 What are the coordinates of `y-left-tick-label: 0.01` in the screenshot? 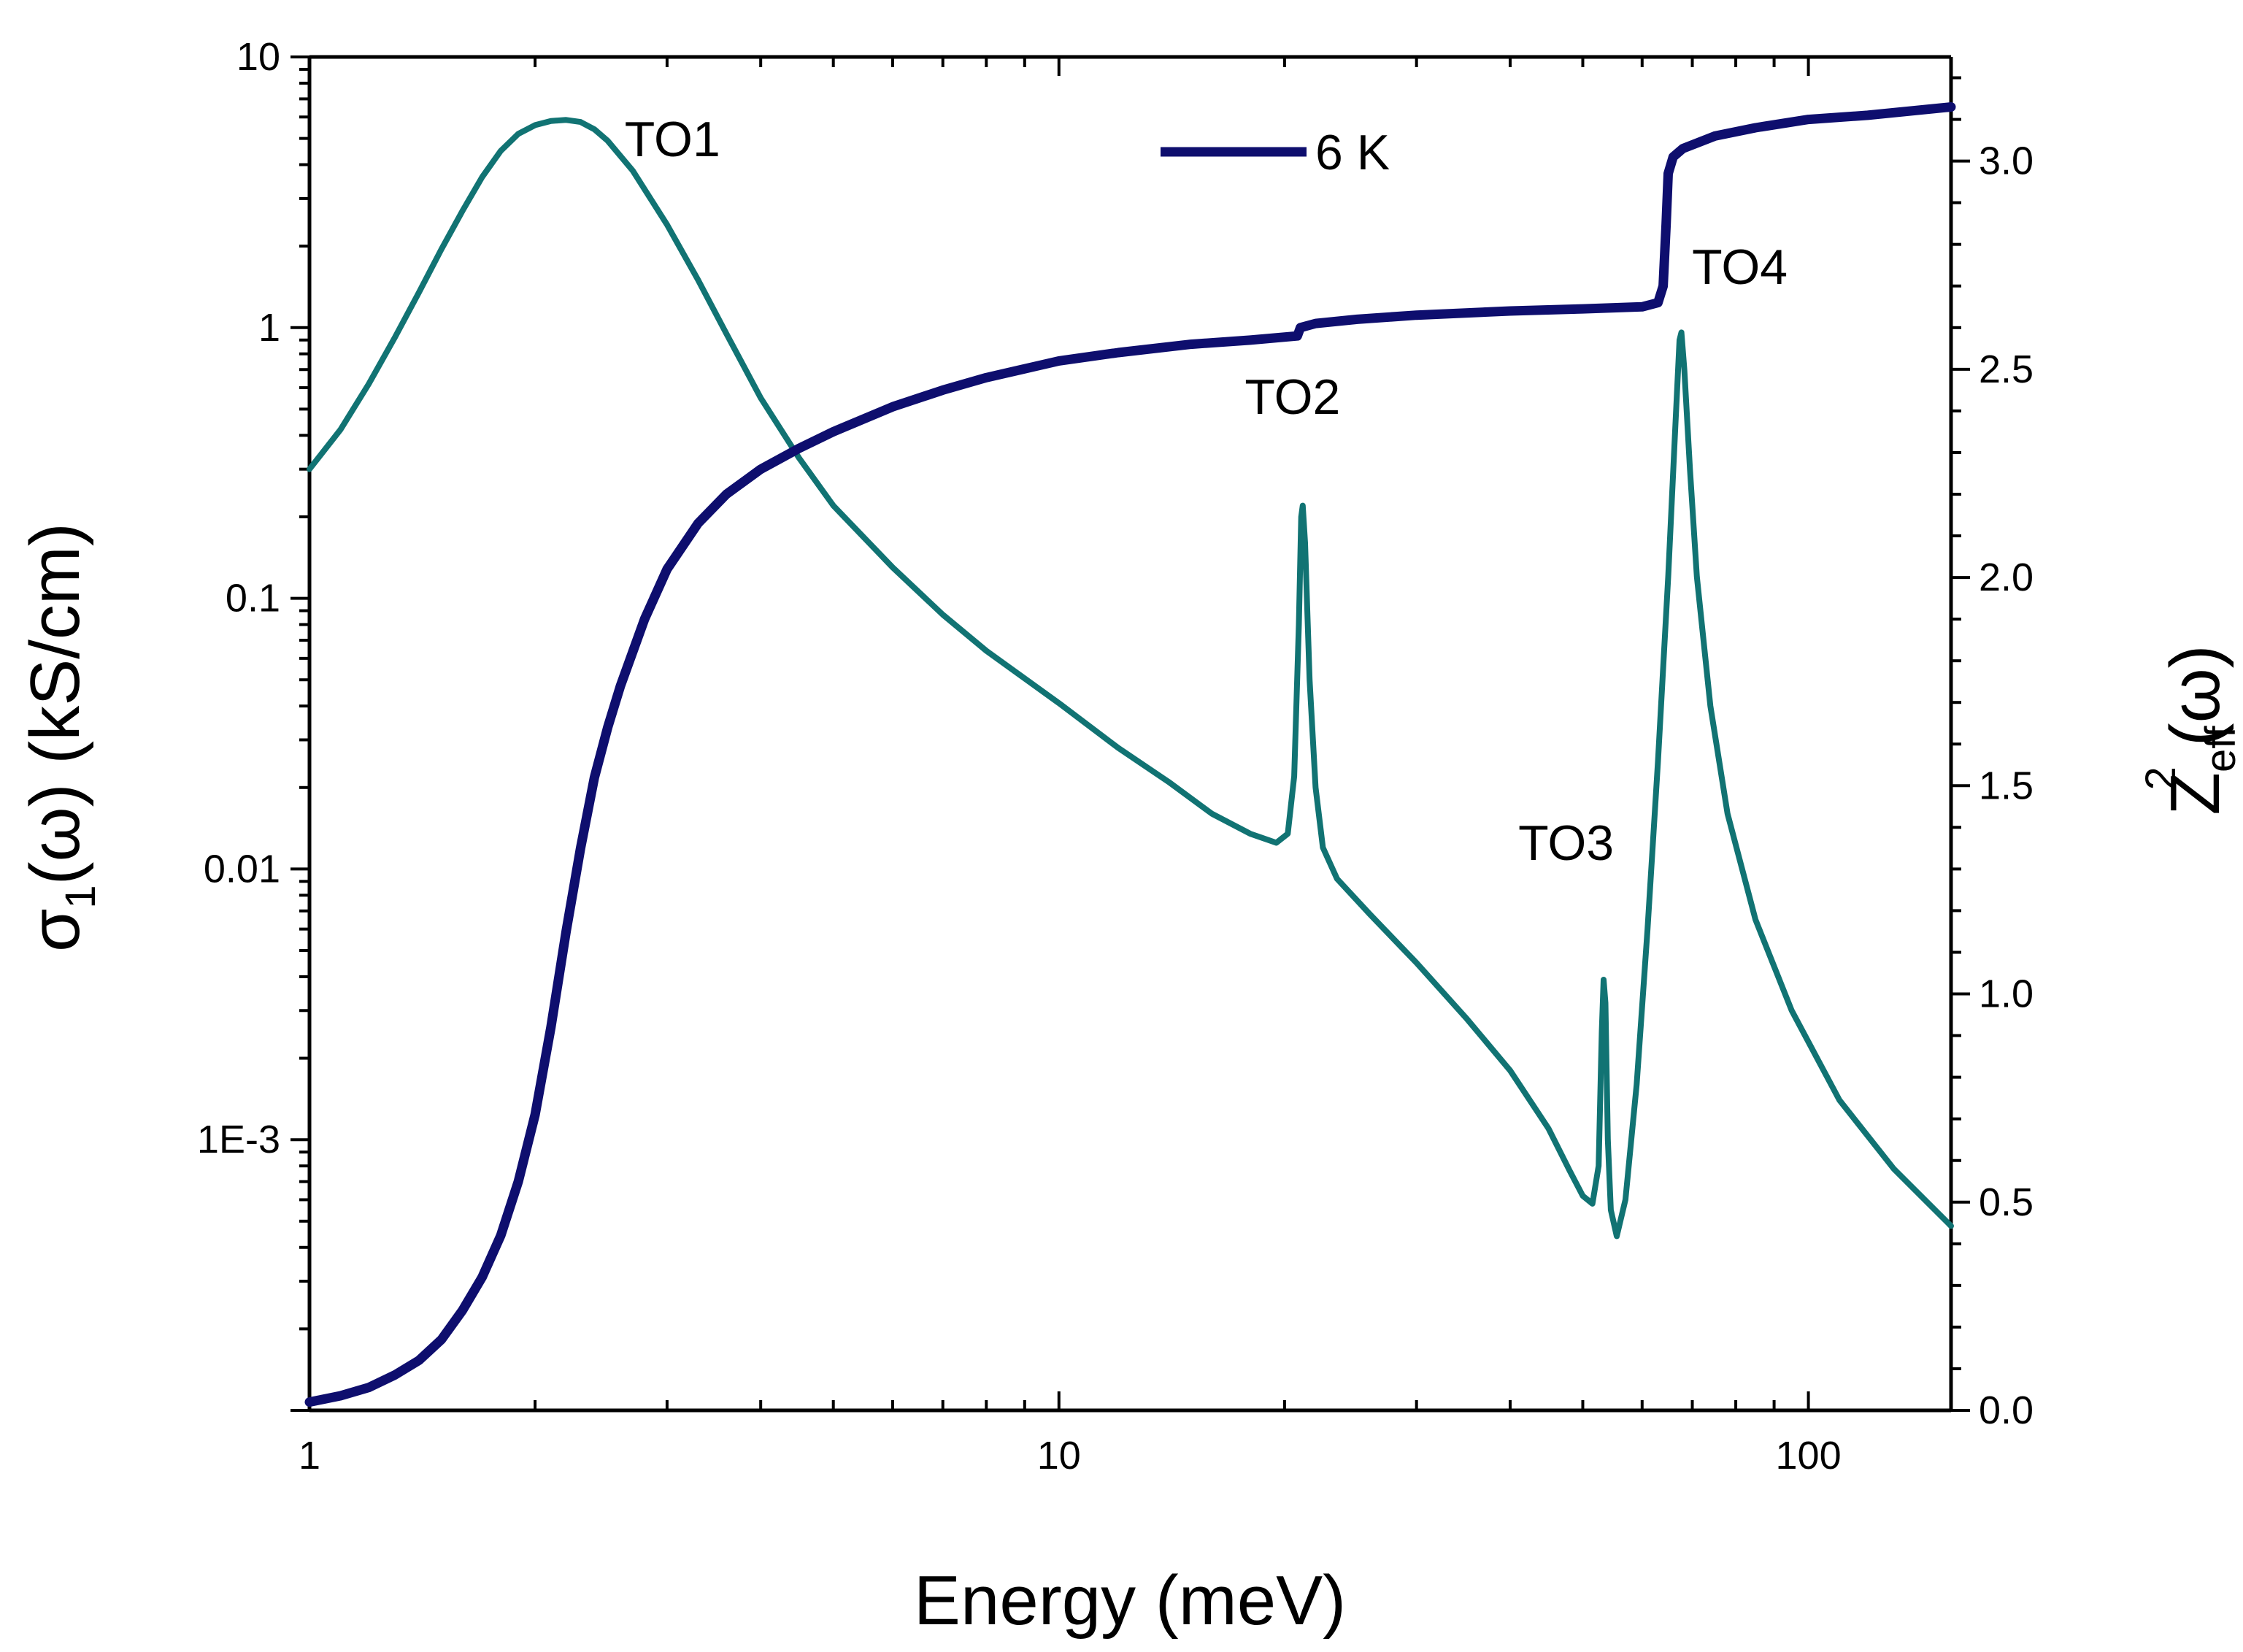 It's located at (242, 869).